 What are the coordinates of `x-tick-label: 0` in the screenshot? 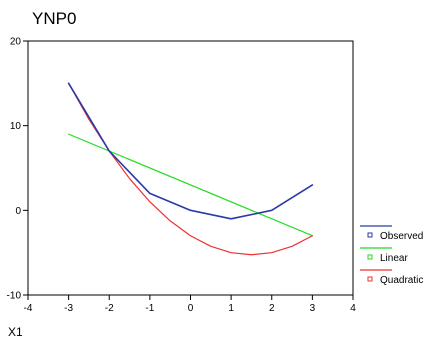 It's located at (191, 308).